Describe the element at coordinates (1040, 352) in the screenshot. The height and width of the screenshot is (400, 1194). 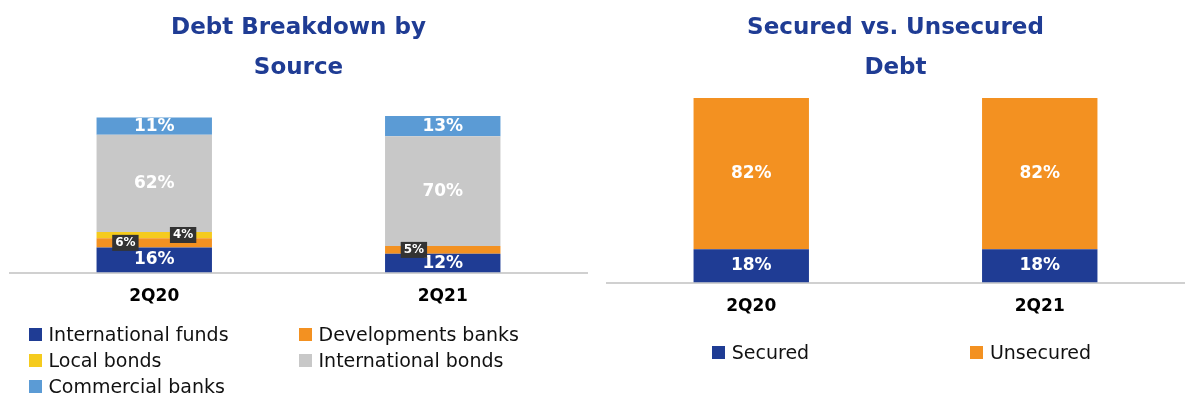
I see `legend-label: Unsecured` at that location.